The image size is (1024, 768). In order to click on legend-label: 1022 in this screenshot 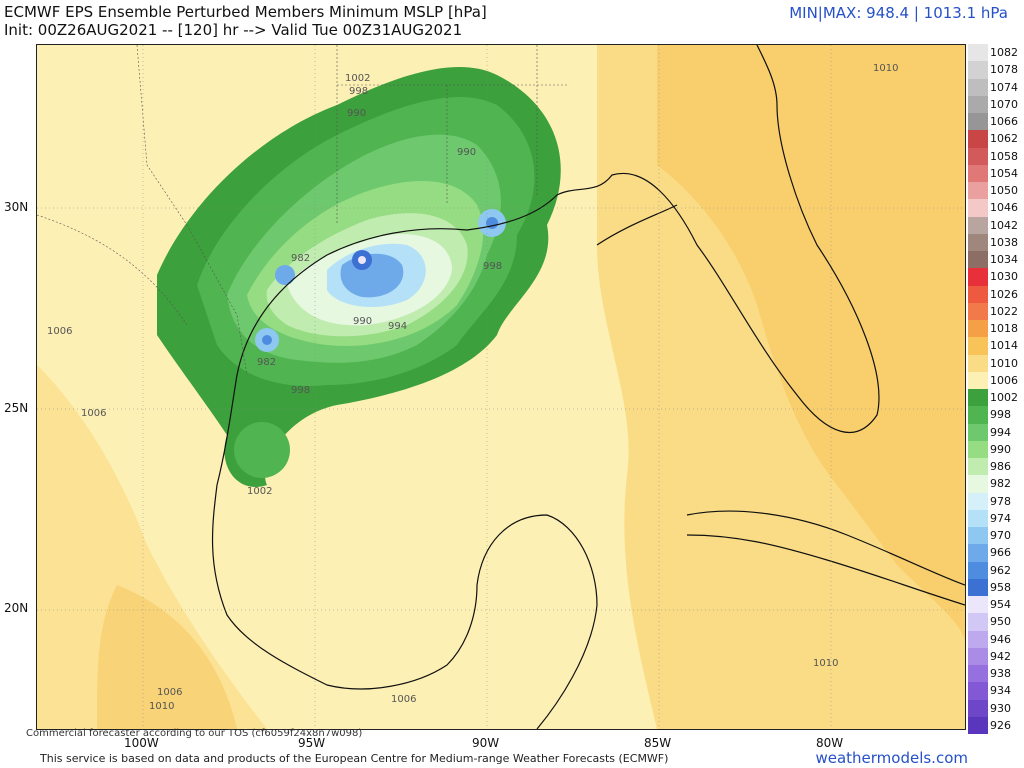, I will do `click(1004, 311)`.